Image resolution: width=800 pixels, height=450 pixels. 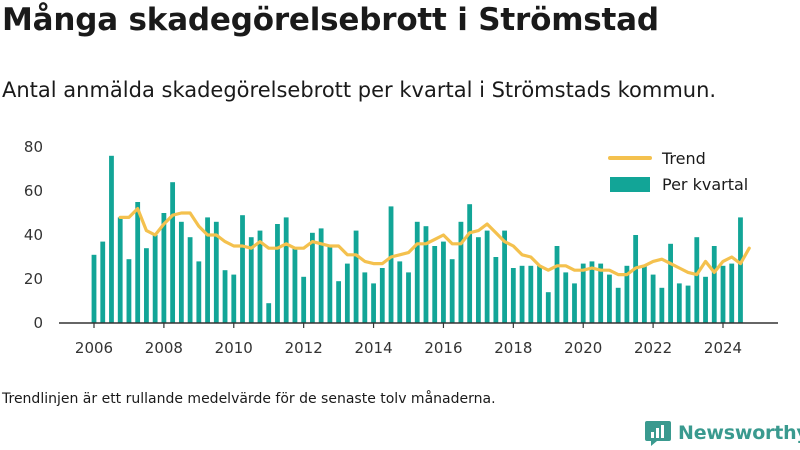 What do you see at coordinates (373, 348) in the screenshot?
I see `x-tick-label: 2014` at bounding box center [373, 348].